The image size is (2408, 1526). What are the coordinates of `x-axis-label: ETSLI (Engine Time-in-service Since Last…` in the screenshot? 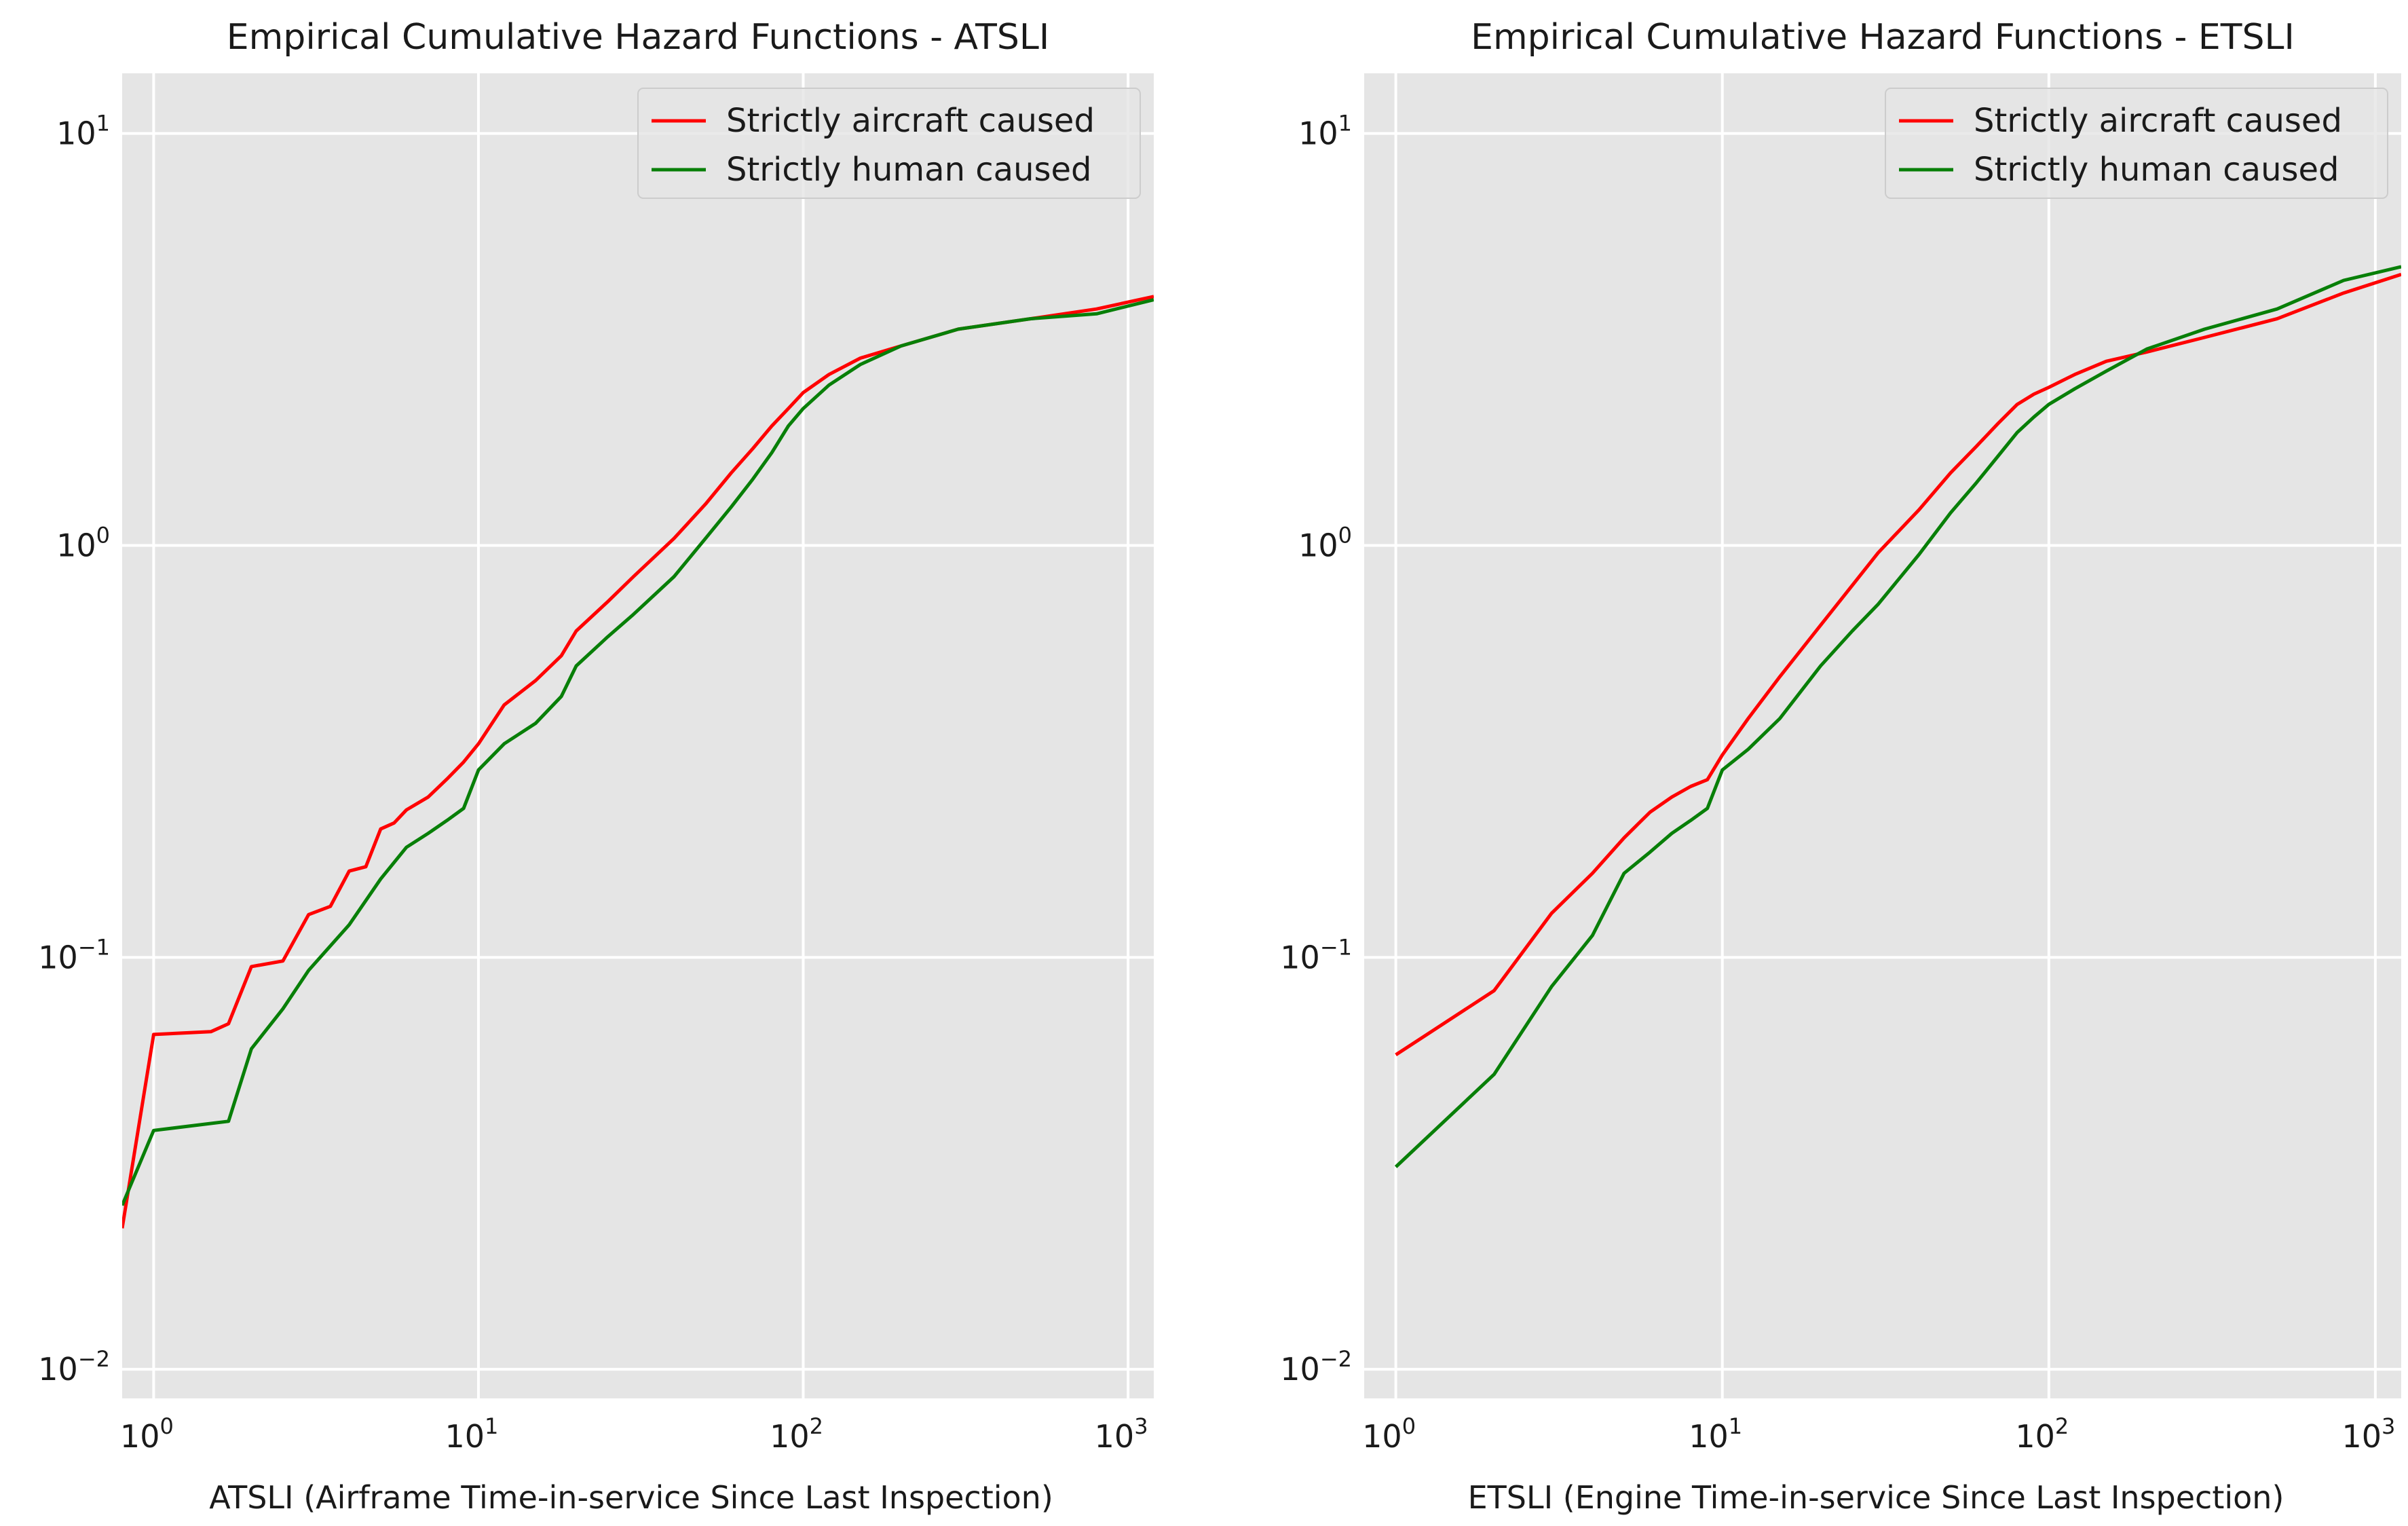 It's located at (1876, 1497).